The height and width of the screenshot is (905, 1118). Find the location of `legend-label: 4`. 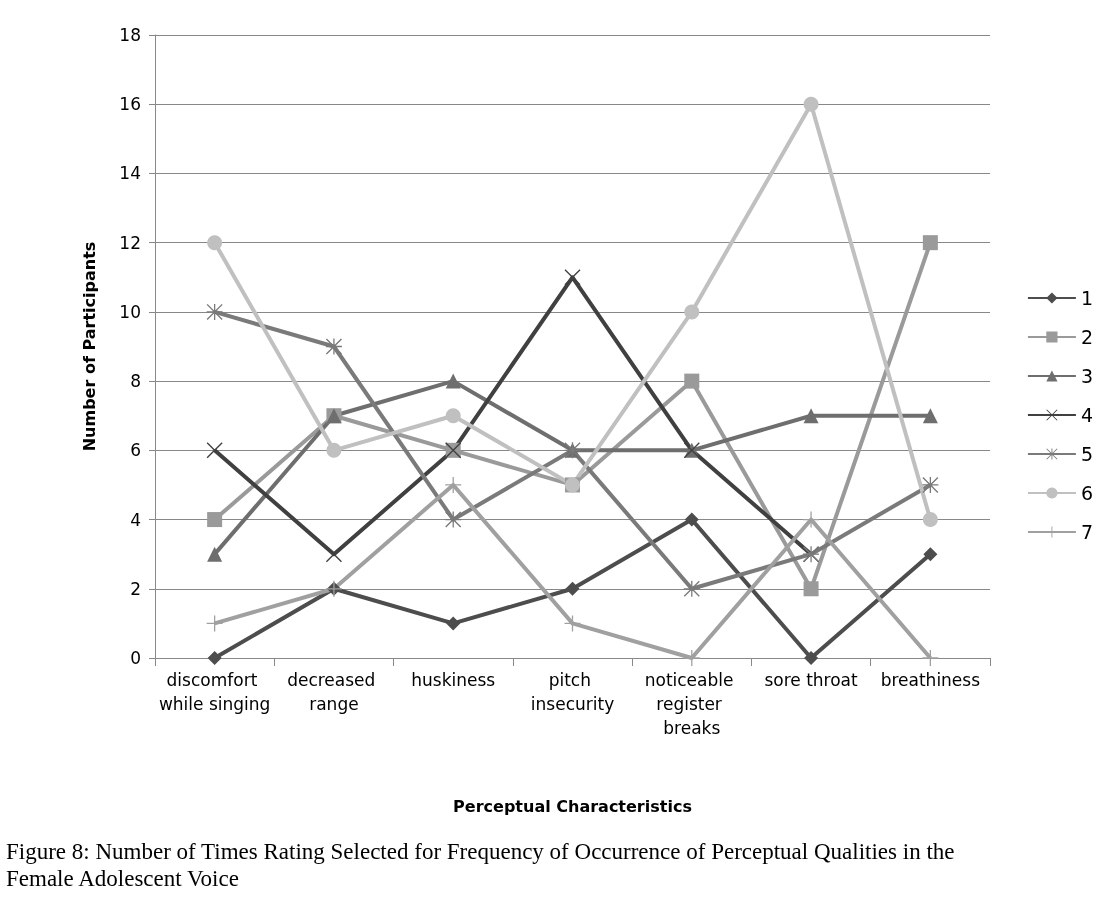

legend-label: 4 is located at coordinates (1087, 415).